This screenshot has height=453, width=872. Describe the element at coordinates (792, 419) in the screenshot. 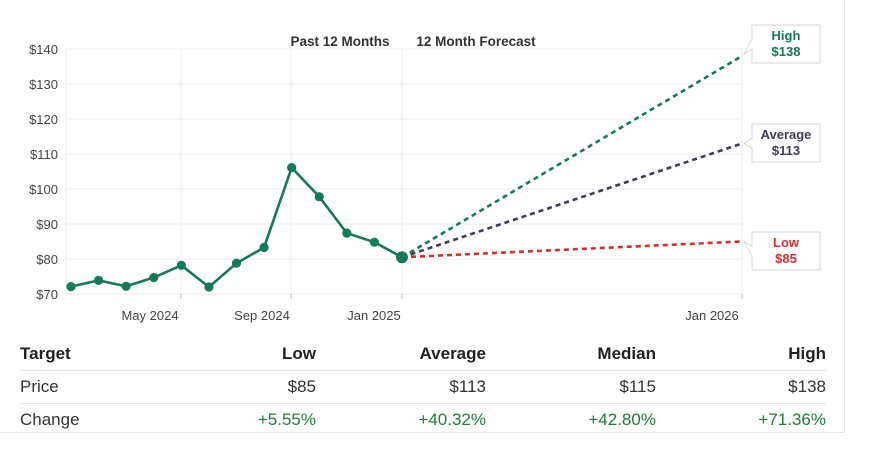

I see `change-high: +71.36%` at that location.